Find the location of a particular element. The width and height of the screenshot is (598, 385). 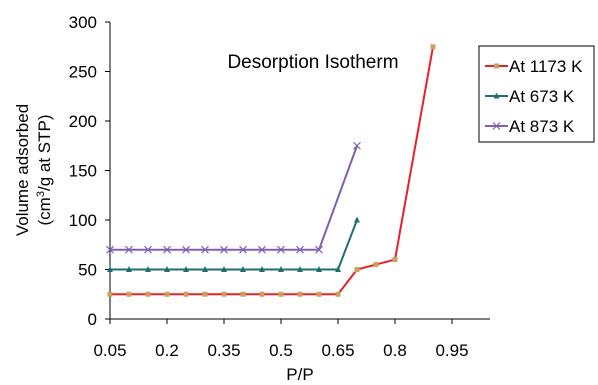

legend: At 1173 K At 673 K At 873 K is located at coordinates (536, 94).